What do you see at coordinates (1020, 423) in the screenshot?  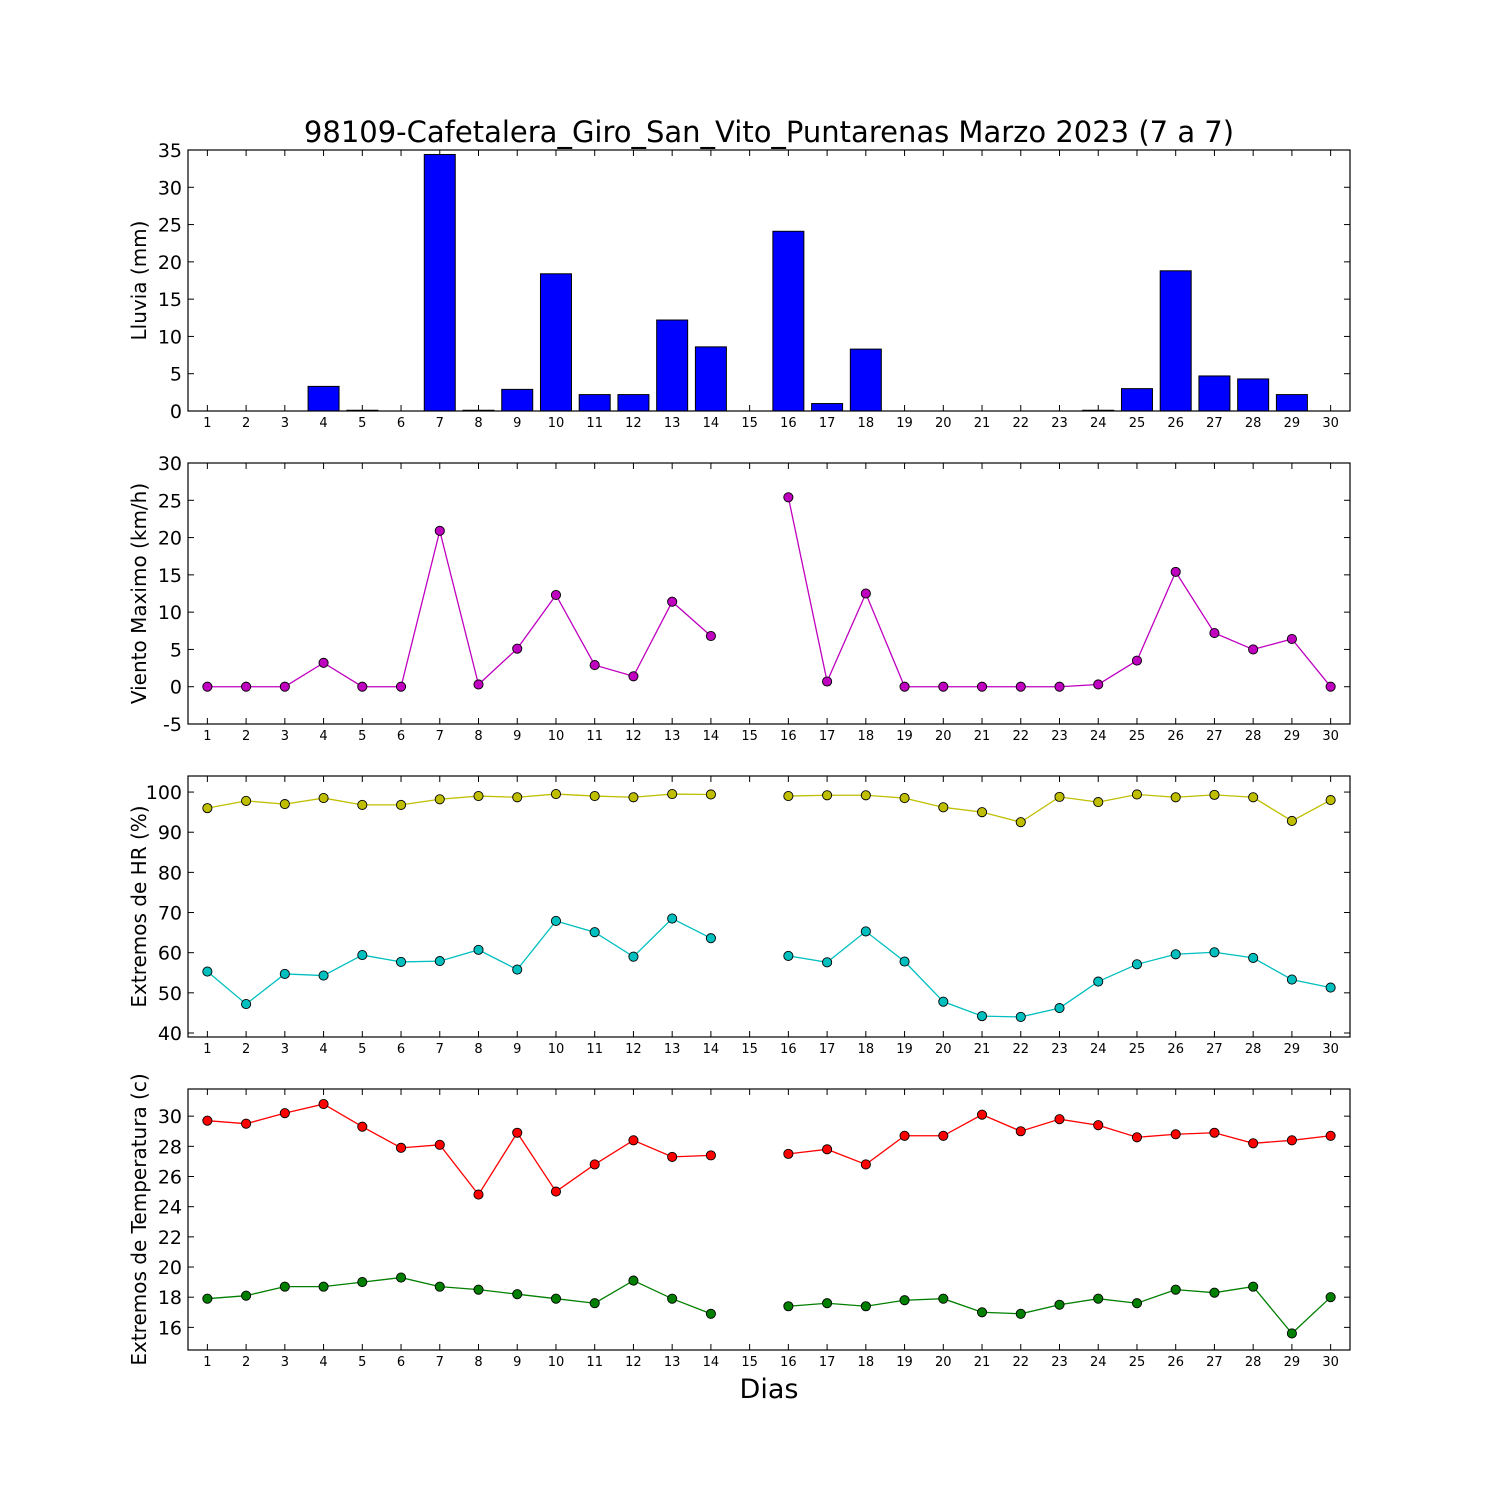 I see `x-tick-label: 22` at bounding box center [1020, 423].